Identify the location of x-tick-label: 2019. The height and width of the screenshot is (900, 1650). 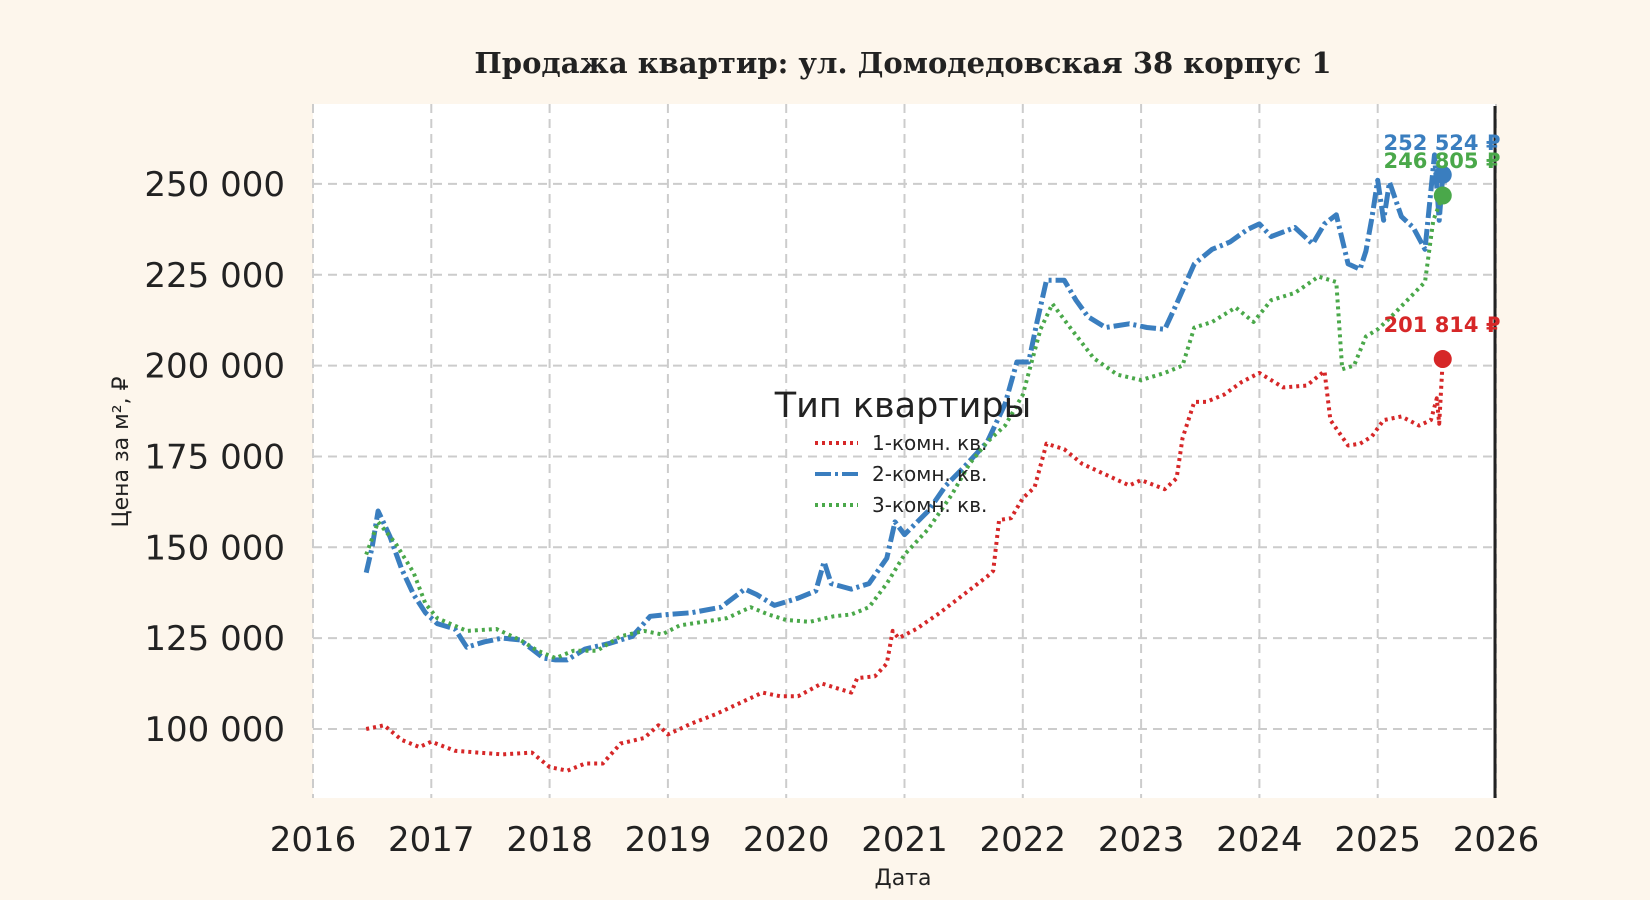
(668, 840).